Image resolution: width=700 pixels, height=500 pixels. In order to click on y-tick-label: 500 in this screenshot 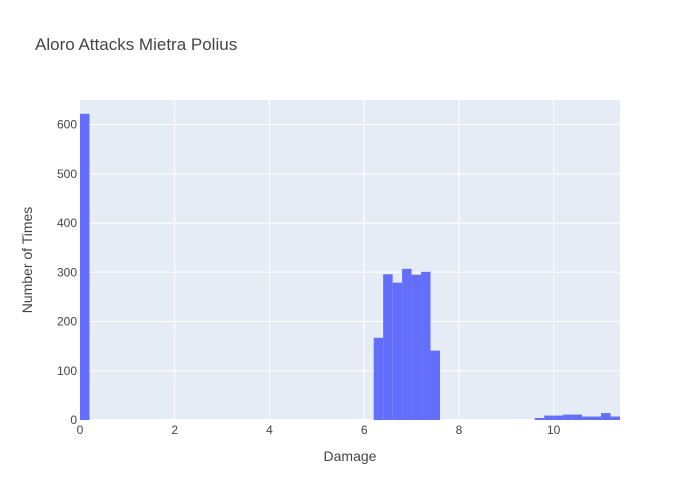, I will do `click(67, 174)`.